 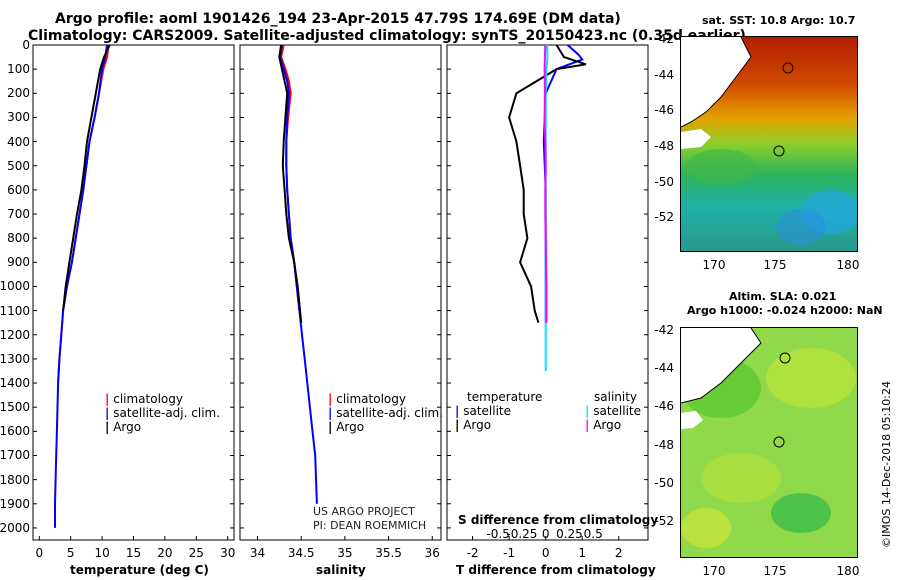 What do you see at coordinates (341, 570) in the screenshot?
I see `salinity-x-label: salinity` at bounding box center [341, 570].